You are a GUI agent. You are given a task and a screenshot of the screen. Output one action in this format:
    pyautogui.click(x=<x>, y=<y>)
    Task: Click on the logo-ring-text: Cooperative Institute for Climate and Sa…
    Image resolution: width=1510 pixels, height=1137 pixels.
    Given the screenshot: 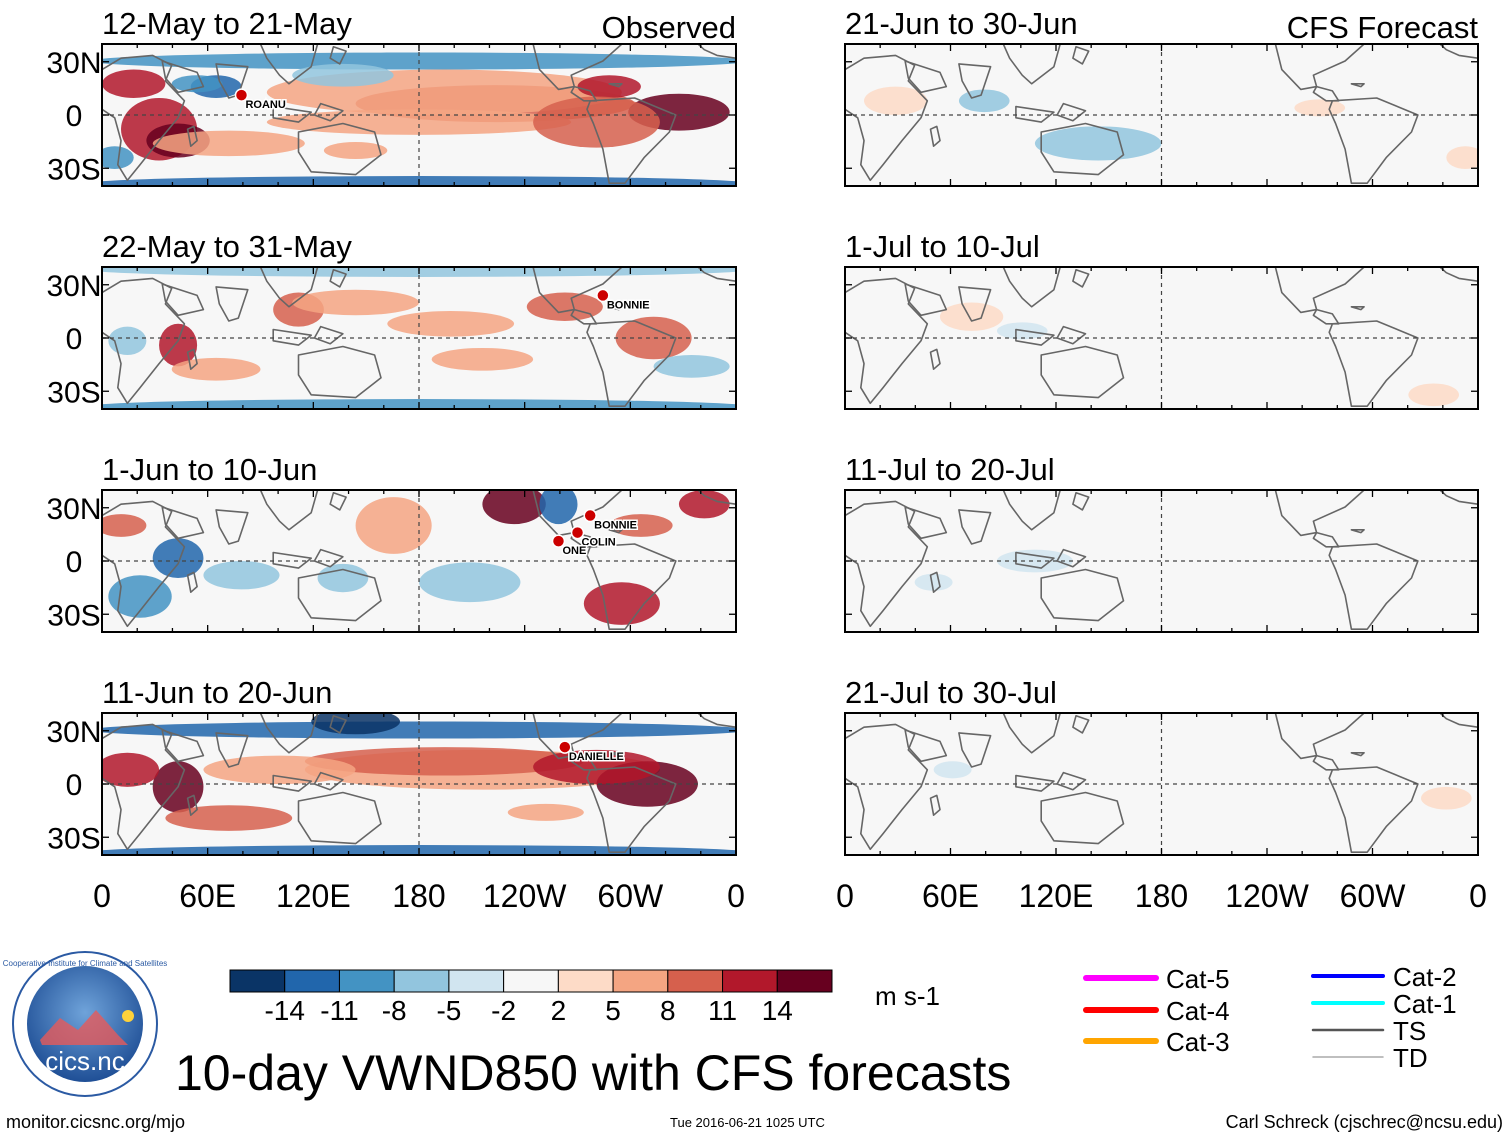 What is the action you would take?
    pyautogui.click(x=85, y=963)
    